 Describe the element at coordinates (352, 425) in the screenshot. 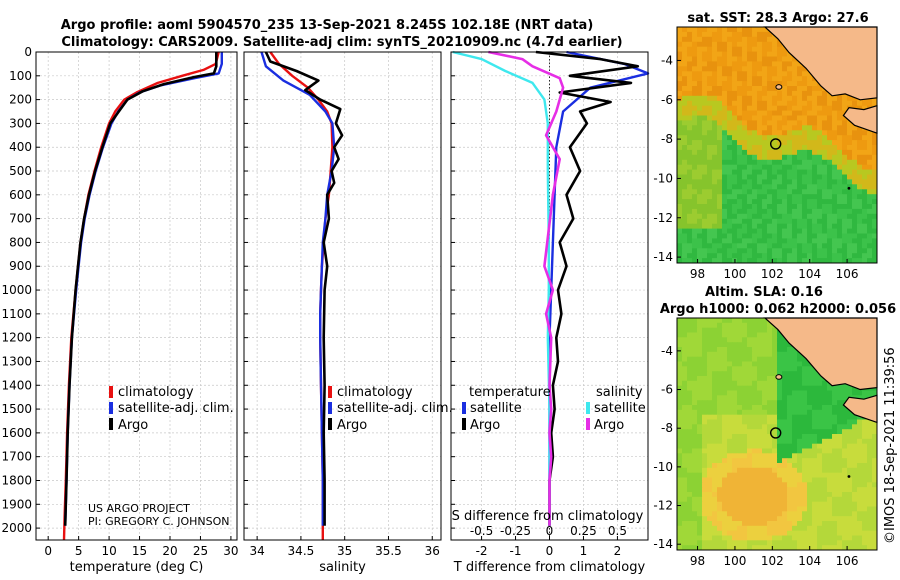

I see `legend-label: Argo` at that location.